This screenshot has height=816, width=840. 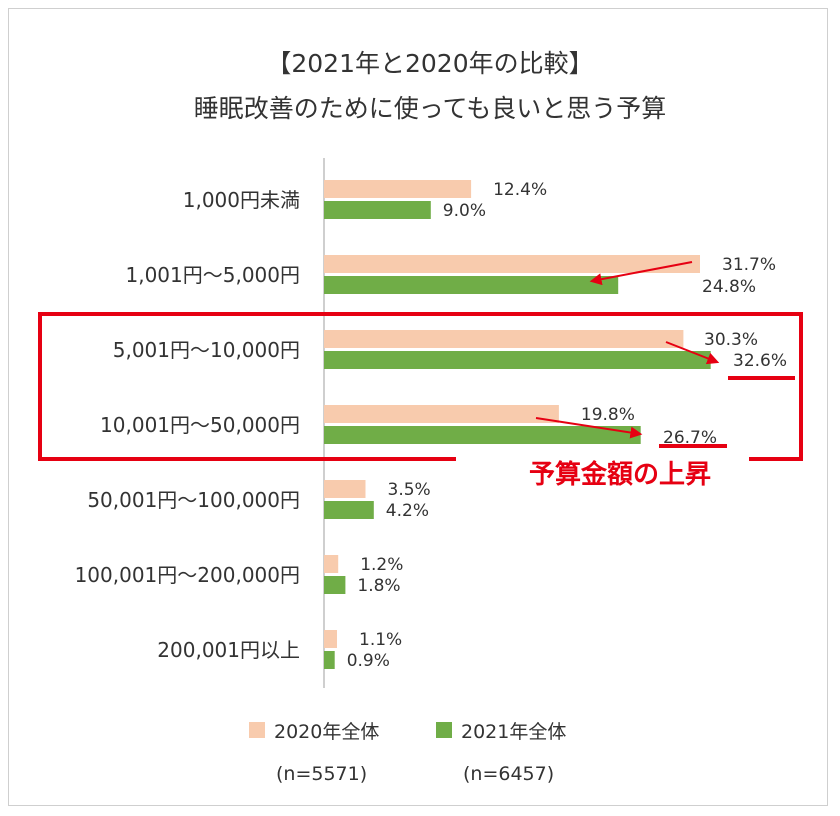 I want to click on legend-n-2021: (n=6457), so click(x=508, y=774).